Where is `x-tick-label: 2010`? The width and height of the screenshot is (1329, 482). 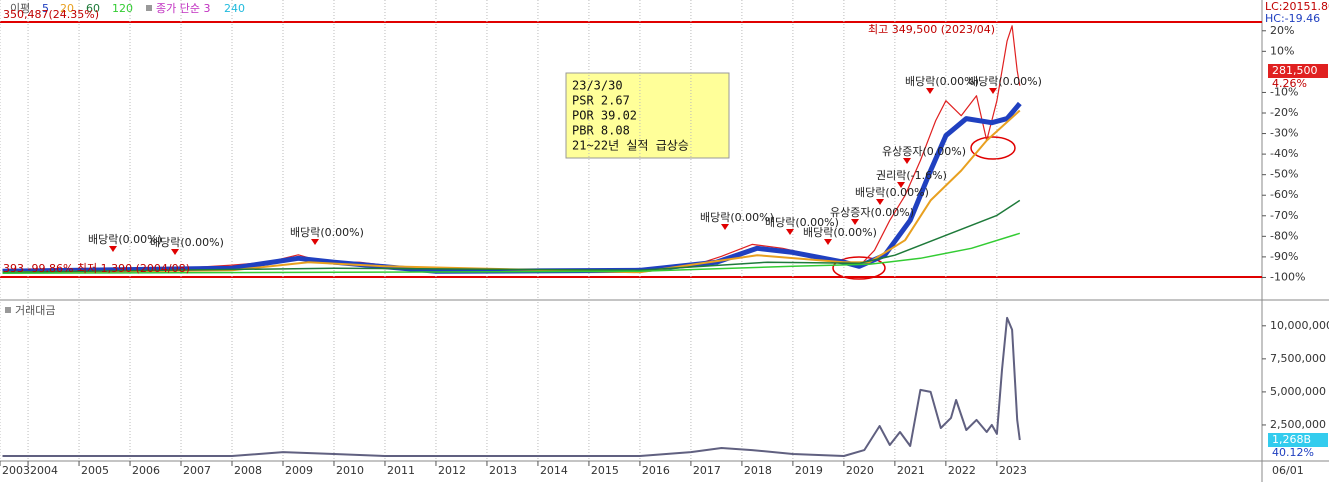 x-tick-label: 2010 is located at coordinates (350, 470).